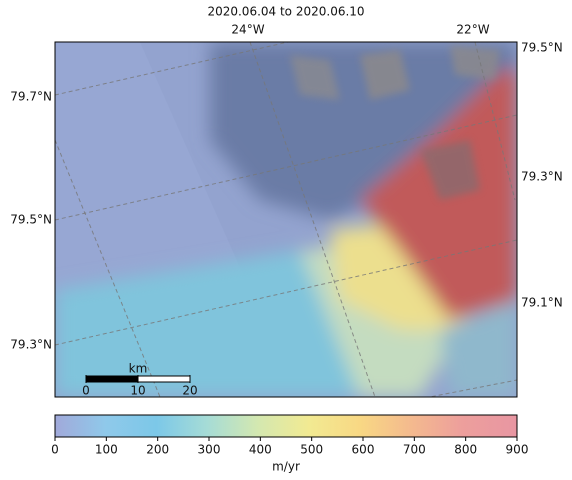 The height and width of the screenshot is (480, 572). I want to click on title: 2020.06.04 to 2020.06.10, so click(285, 12).